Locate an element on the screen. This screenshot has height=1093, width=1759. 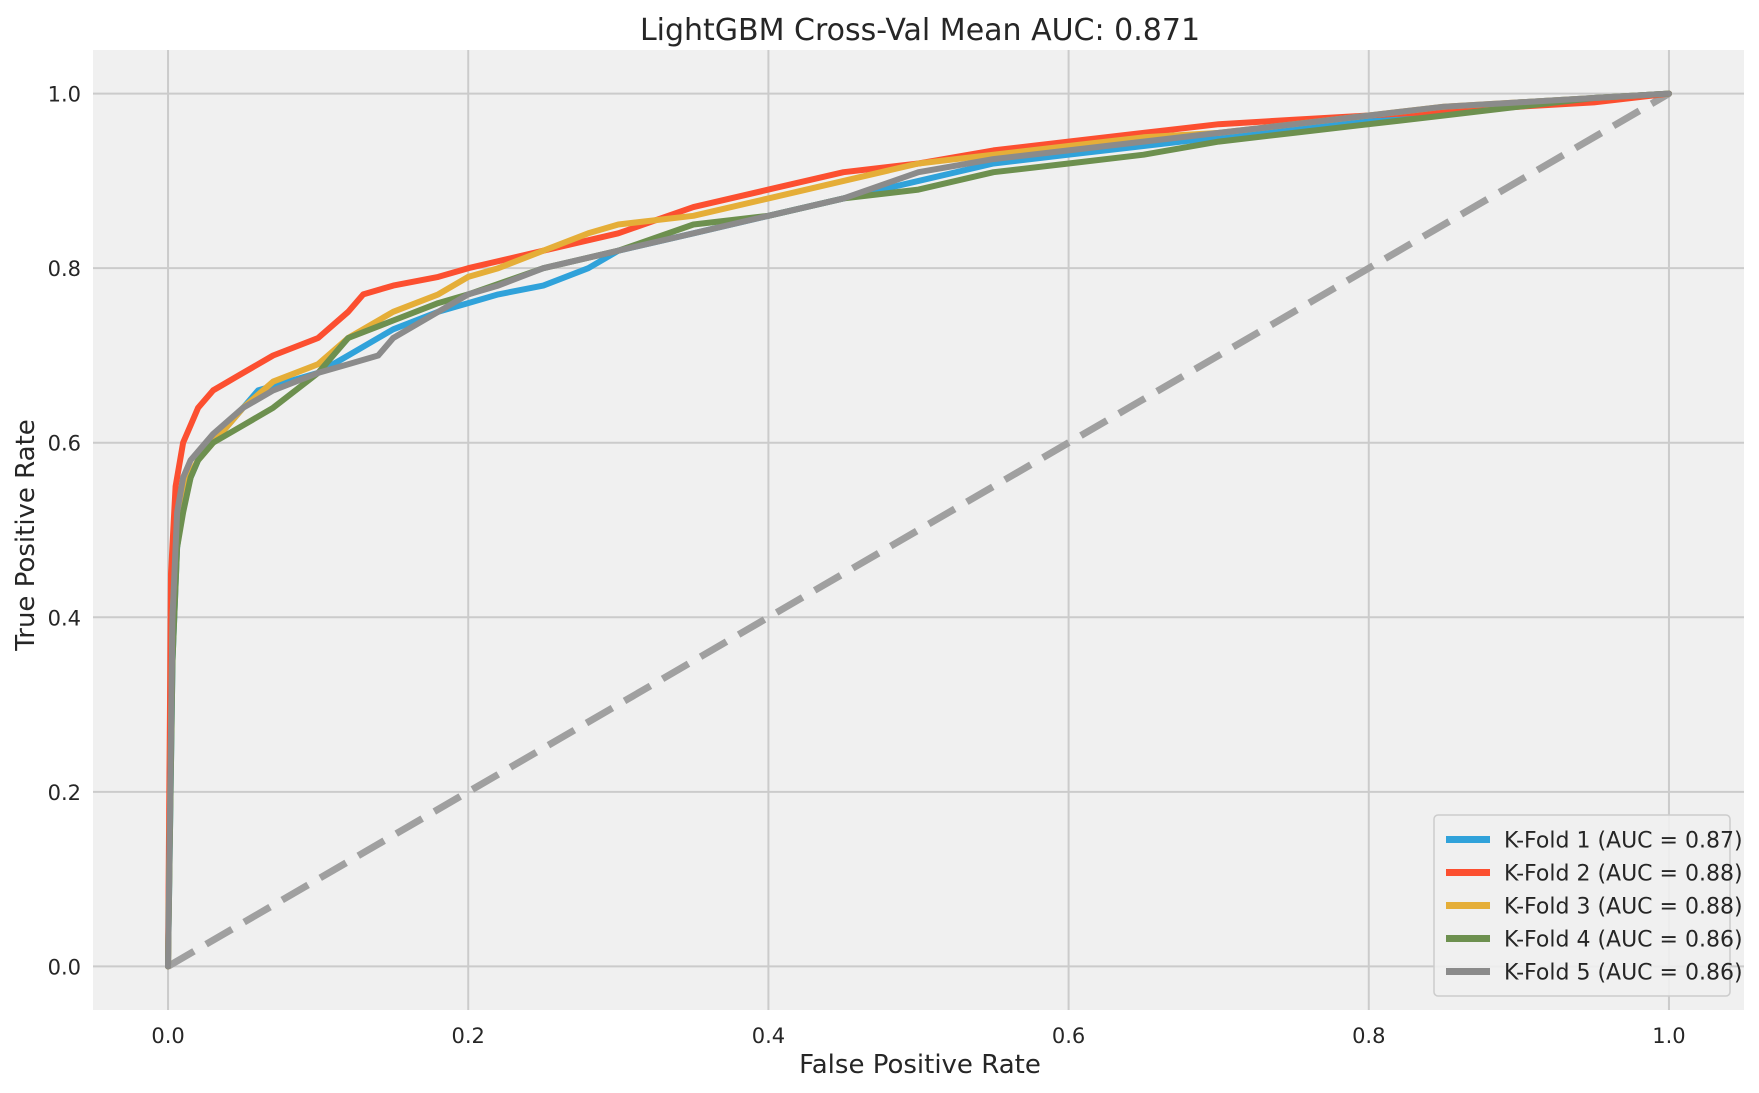
x-tick-label: 0.2 is located at coordinates (468, 1036).